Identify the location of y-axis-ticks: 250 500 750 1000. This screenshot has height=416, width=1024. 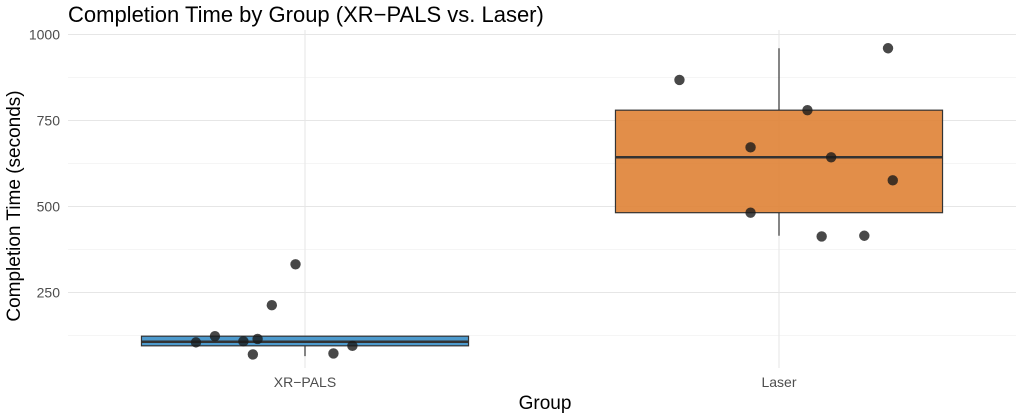
(44, 164).